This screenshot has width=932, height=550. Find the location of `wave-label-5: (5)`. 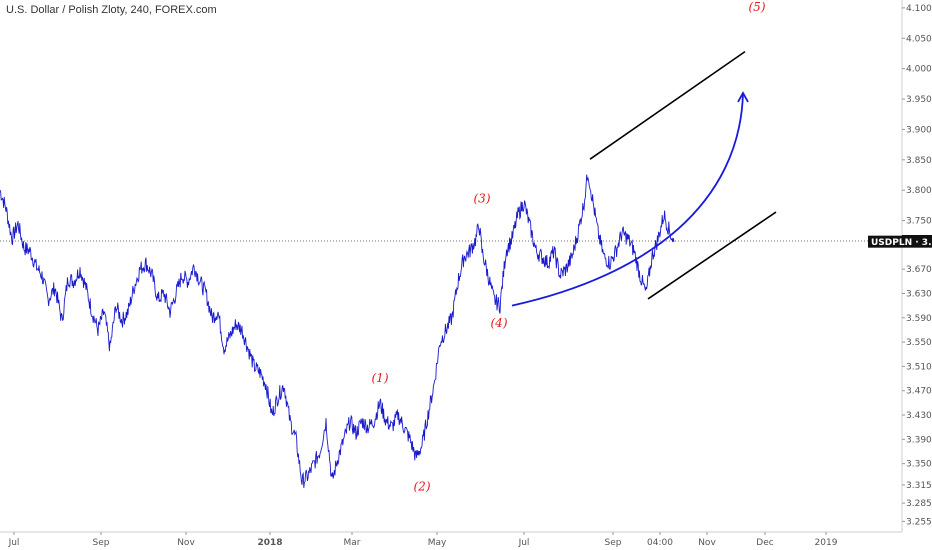

wave-label-5: (5) is located at coordinates (757, 7).